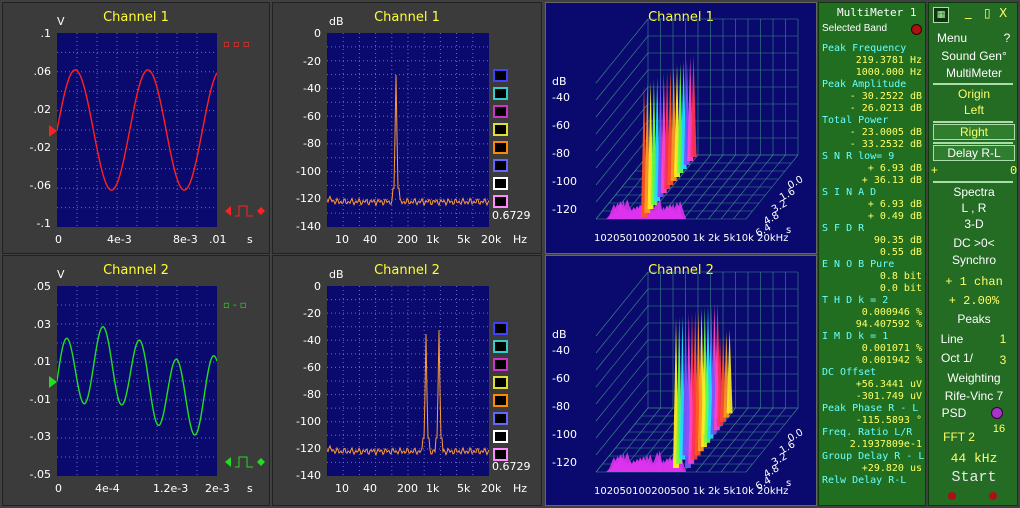 The width and height of the screenshot is (1020, 508). I want to click on ch2-spectrum-graph, so click(408, 381).